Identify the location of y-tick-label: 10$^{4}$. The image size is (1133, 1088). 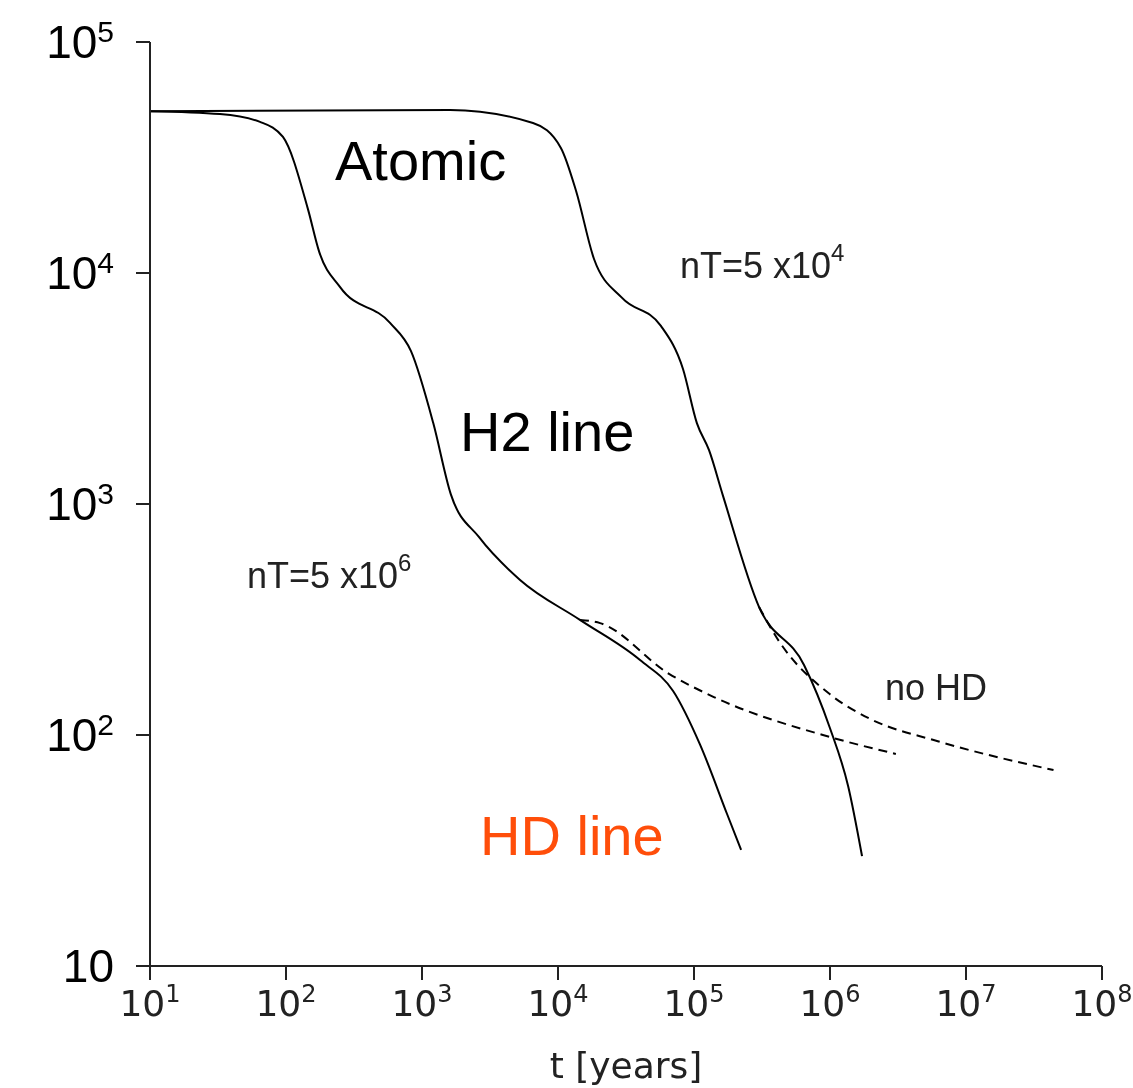
(80, 272).